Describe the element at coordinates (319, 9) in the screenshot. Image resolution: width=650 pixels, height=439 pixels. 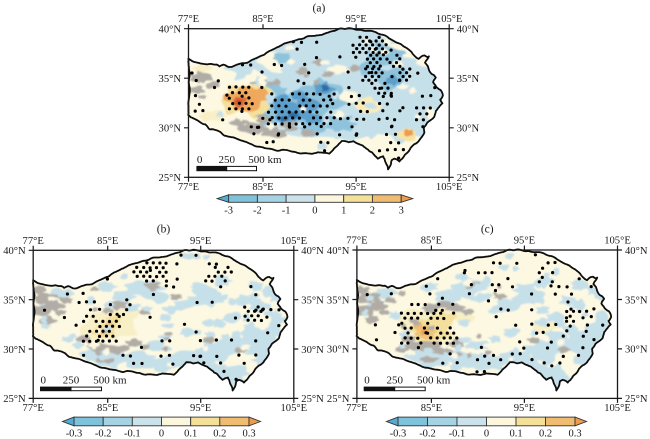
I see `svg-text: (a)` at that location.